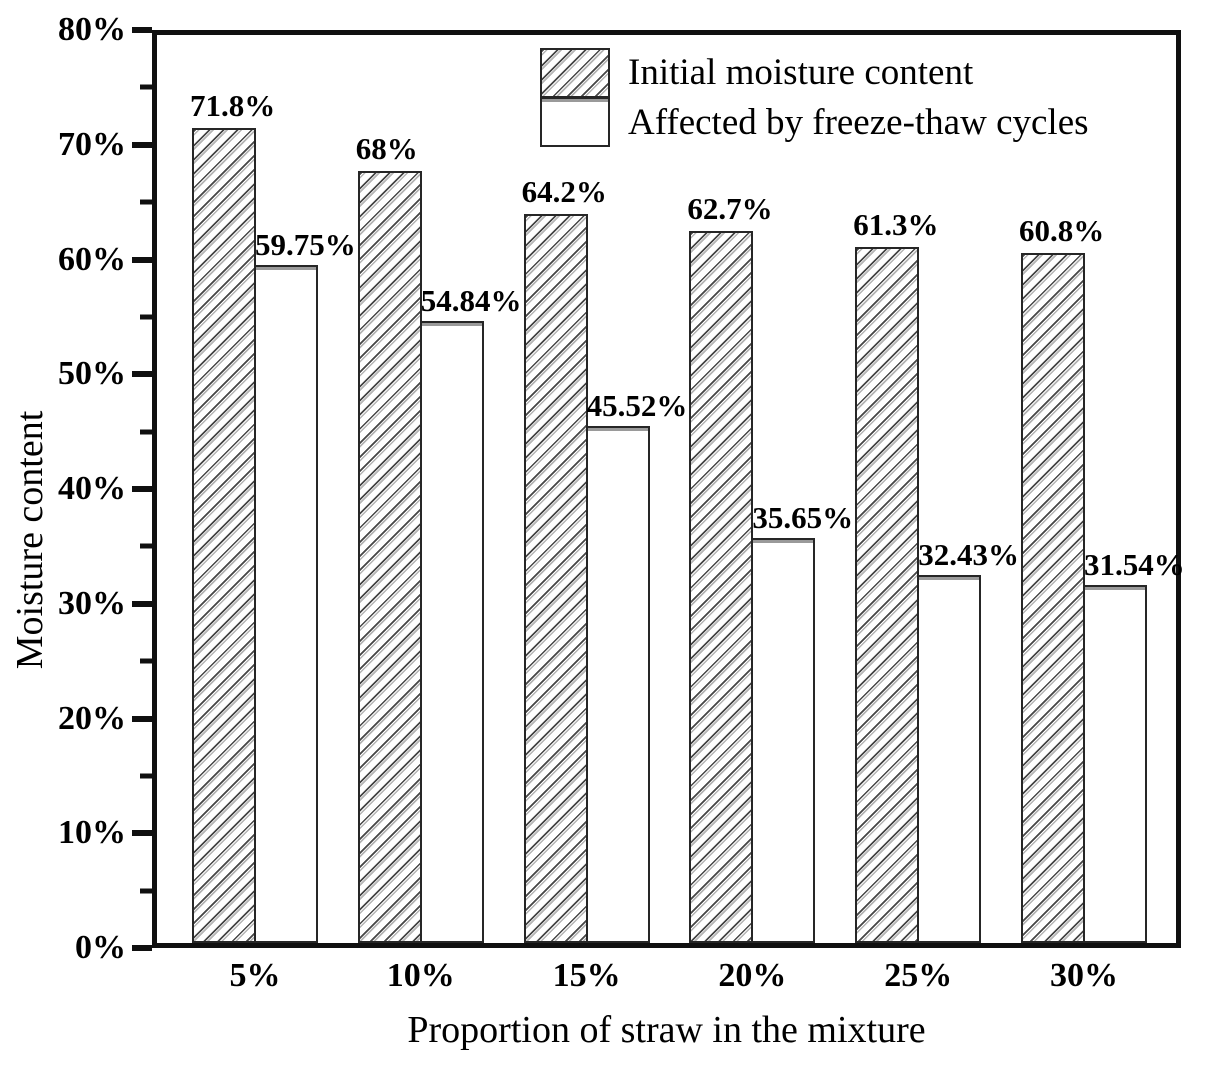 The image size is (1207, 1073). I want to click on x-tick-label: 15%, so click(586, 975).